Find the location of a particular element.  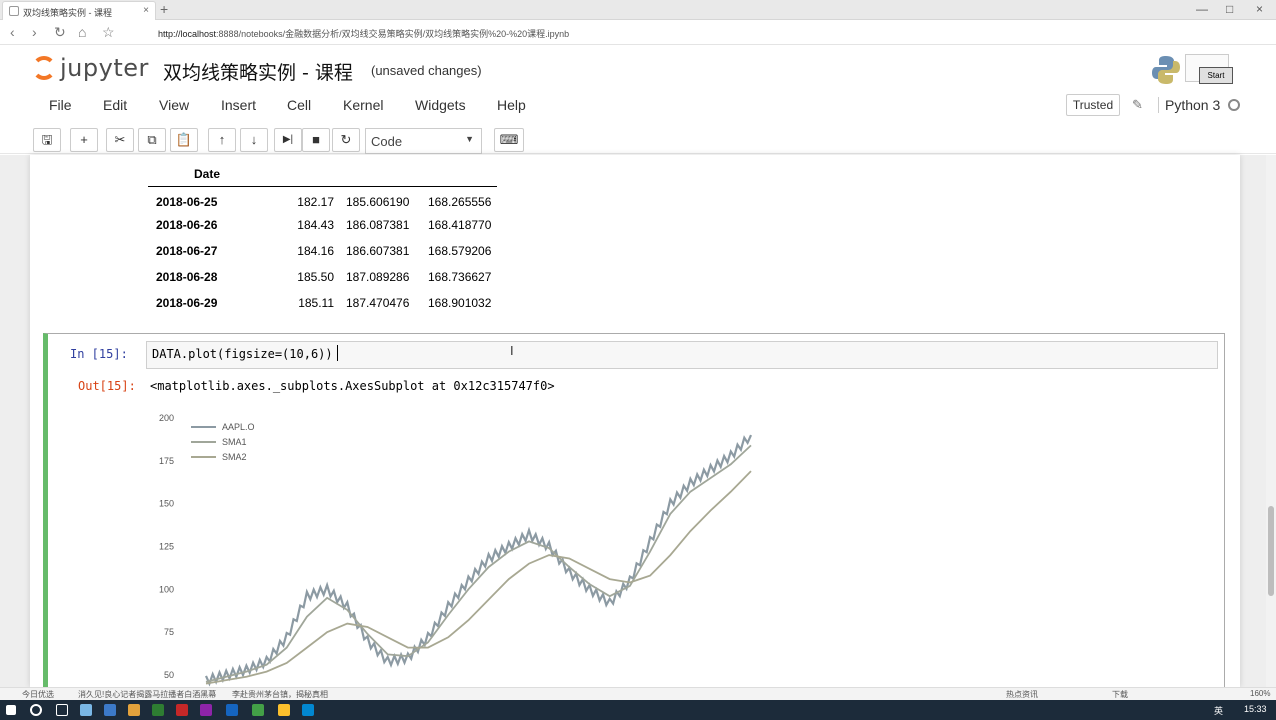

cell-sma1: 186.607381 is located at coordinates (378, 251).